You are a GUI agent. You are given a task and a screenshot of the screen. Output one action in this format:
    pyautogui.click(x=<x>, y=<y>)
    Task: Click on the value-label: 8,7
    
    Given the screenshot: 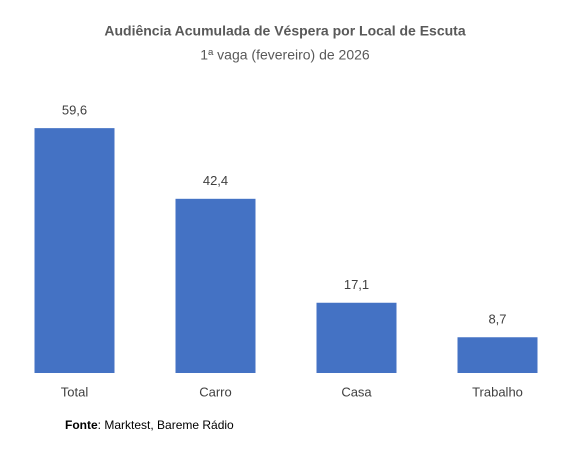 What is the action you would take?
    pyautogui.click(x=497, y=319)
    